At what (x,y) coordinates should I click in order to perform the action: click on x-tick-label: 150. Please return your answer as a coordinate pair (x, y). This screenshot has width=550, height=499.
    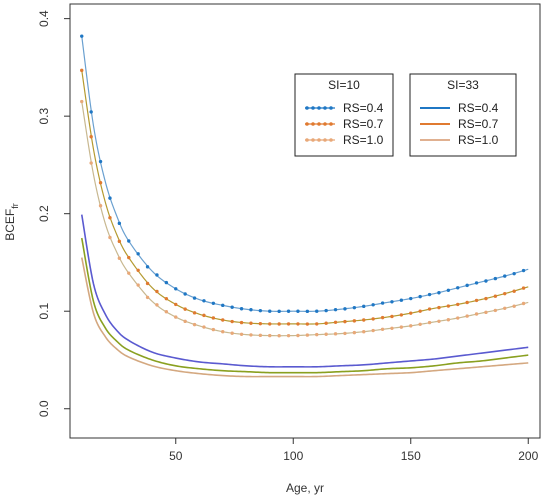
    Looking at the image, I should click on (411, 456).